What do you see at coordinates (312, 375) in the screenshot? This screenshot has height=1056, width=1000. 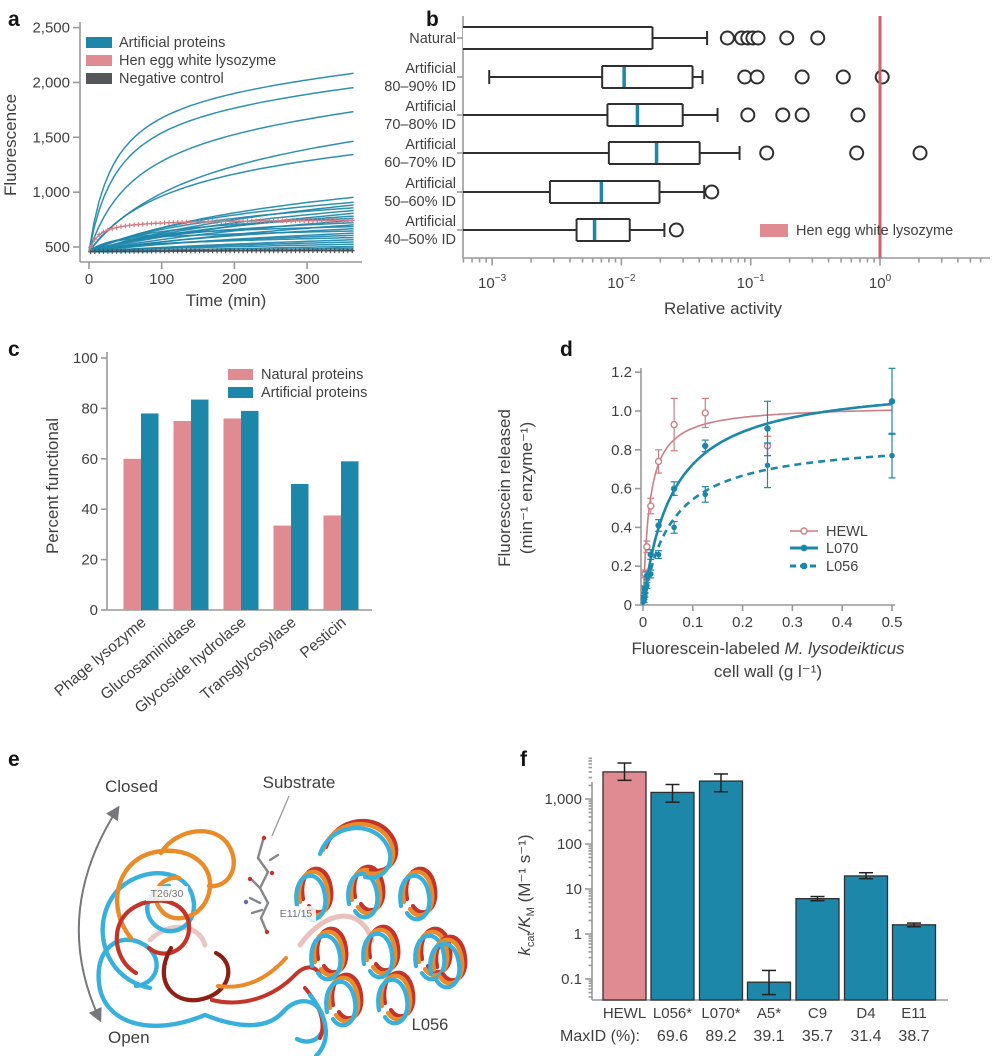 I see `legend-label-natural-proteins: Natural proteins` at bounding box center [312, 375].